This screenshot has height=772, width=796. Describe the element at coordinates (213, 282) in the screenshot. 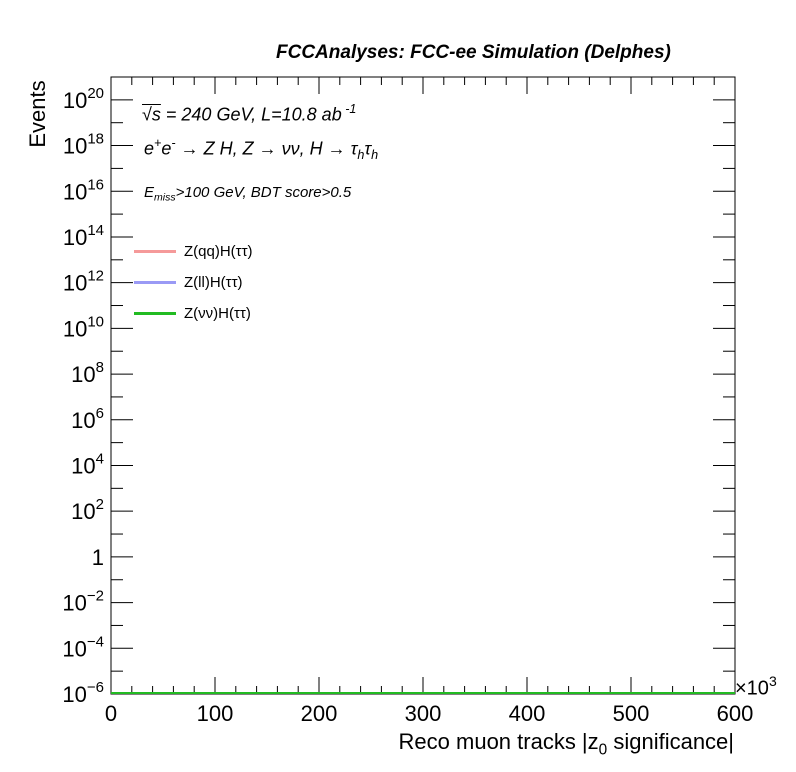

I see `legend-label-zll: Z(ll)H(ττ)` at that location.